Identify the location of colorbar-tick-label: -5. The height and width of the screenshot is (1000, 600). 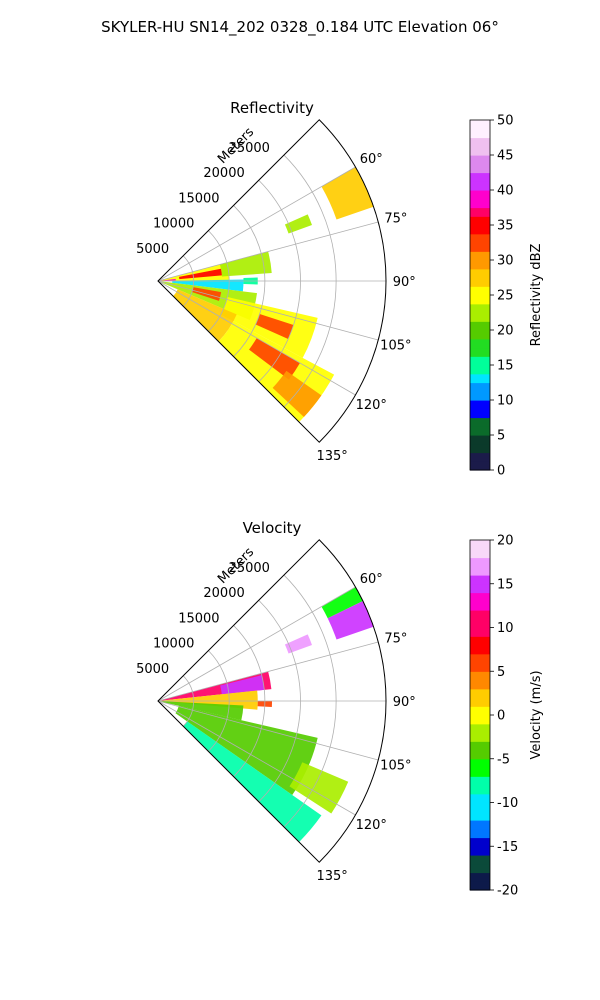
(503, 759).